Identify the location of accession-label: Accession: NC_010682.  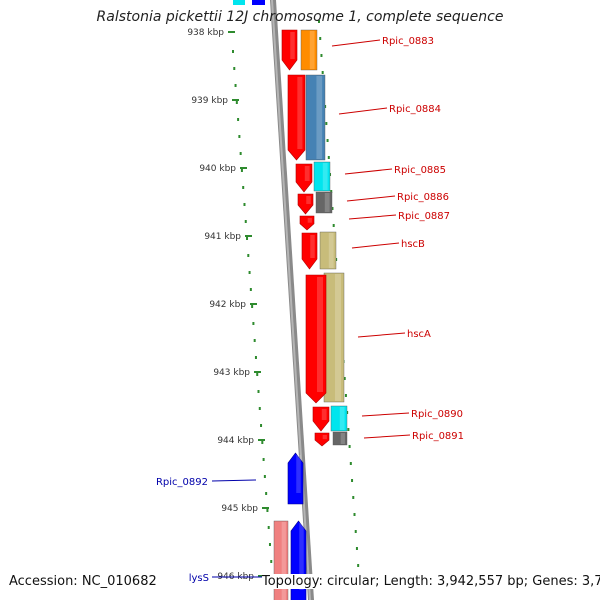
(83, 581).